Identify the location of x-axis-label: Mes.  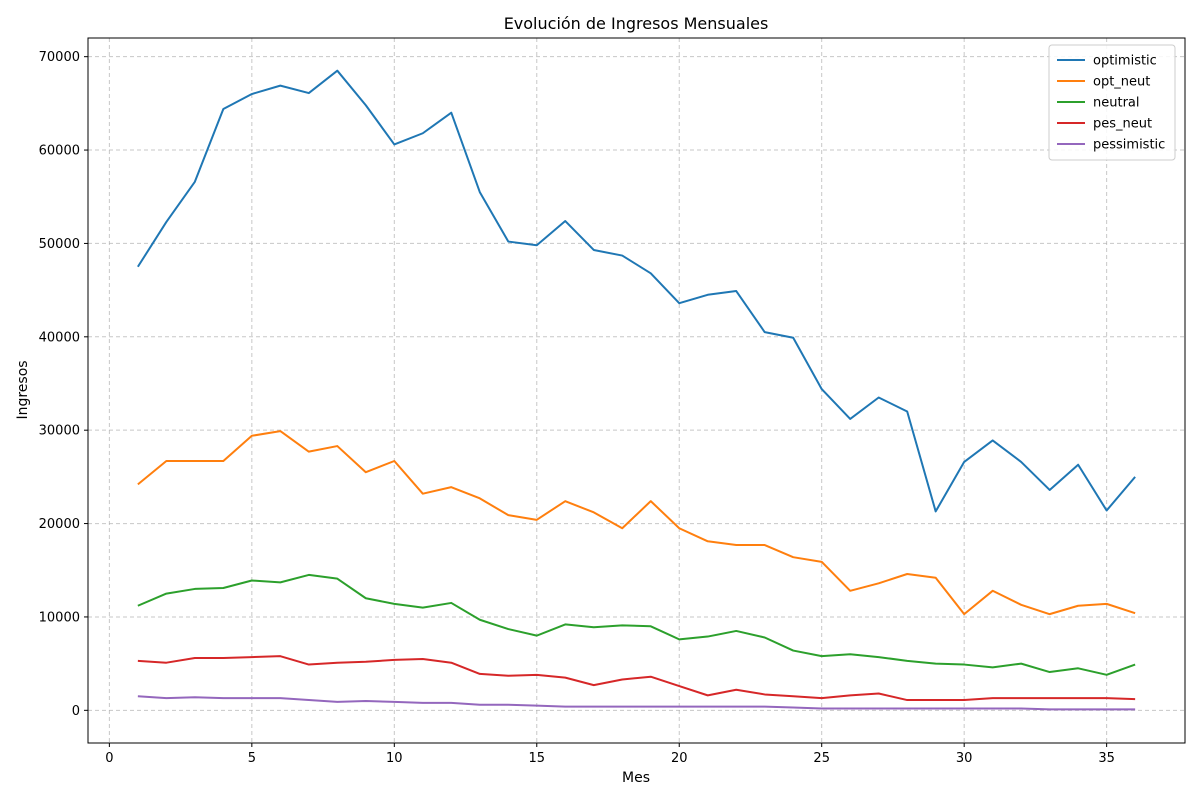
(636, 778).